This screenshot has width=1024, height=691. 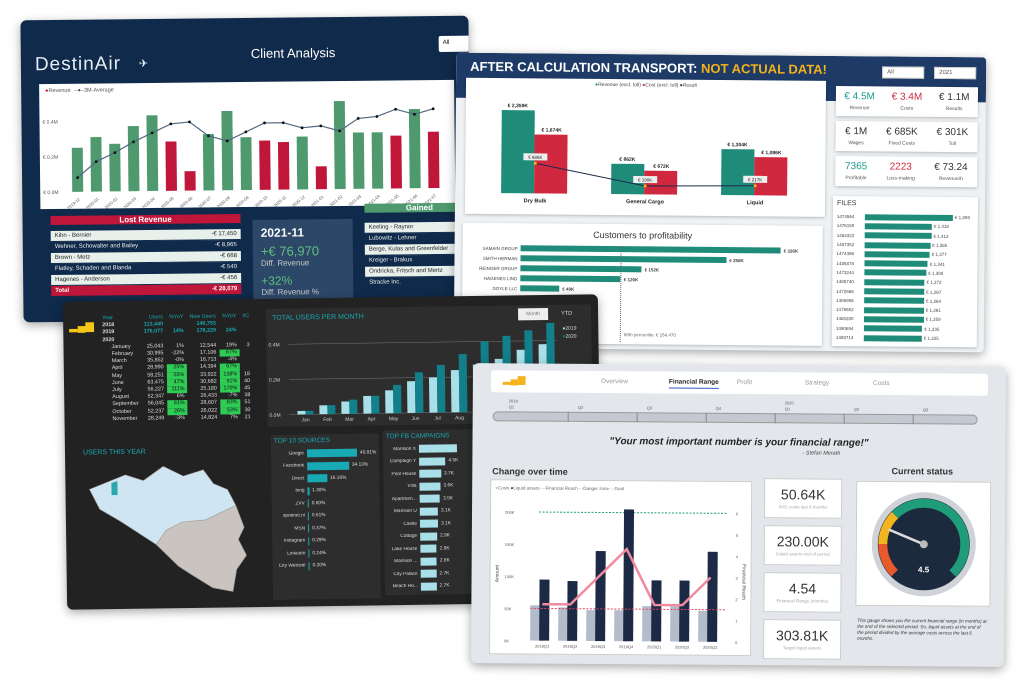 I want to click on year-dropdown: 2021, so click(x=955, y=73).